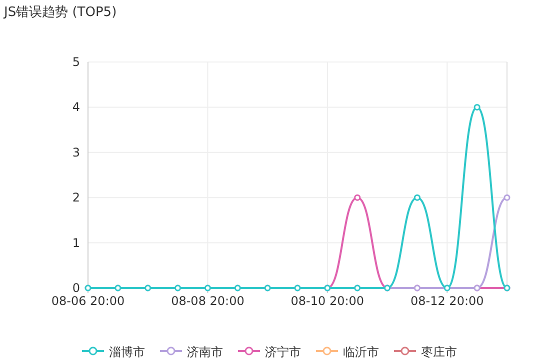 The height and width of the screenshot is (362, 544). What do you see at coordinates (127, 352) in the screenshot?
I see `legend-label: 淄博市` at bounding box center [127, 352].